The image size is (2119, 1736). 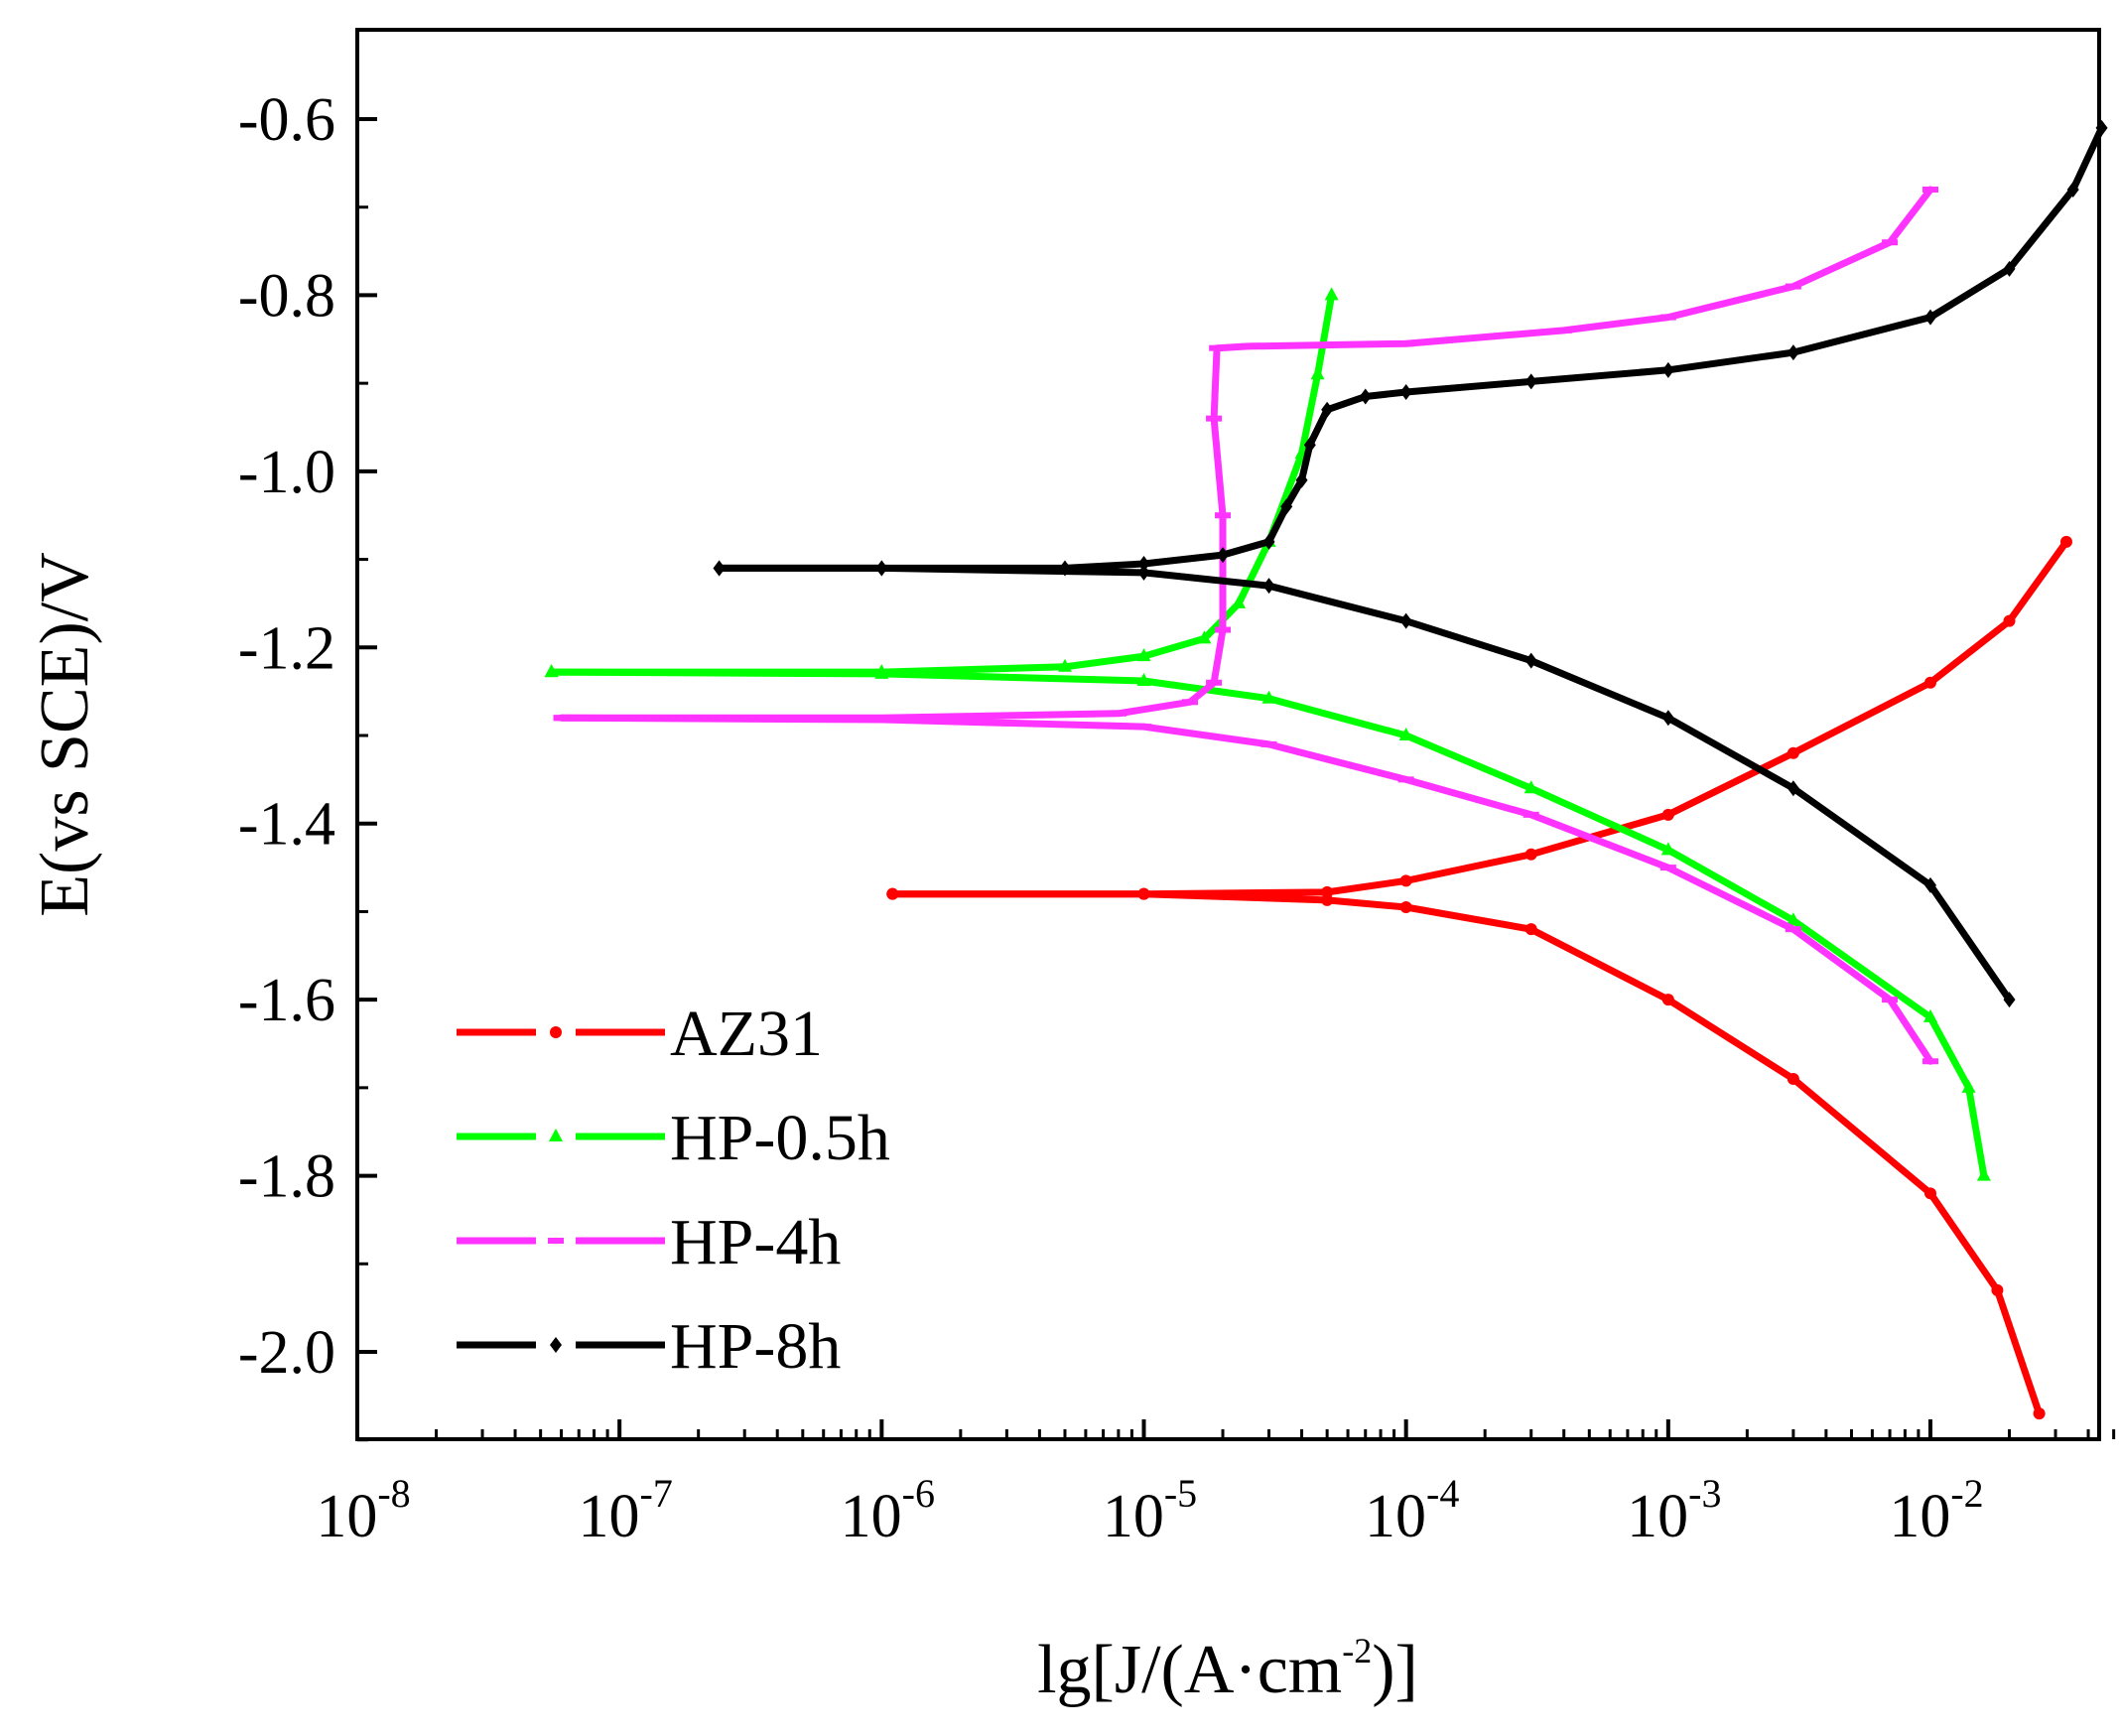 What do you see at coordinates (780, 1138) in the screenshot?
I see `legend-label: HP-0.5h` at bounding box center [780, 1138].